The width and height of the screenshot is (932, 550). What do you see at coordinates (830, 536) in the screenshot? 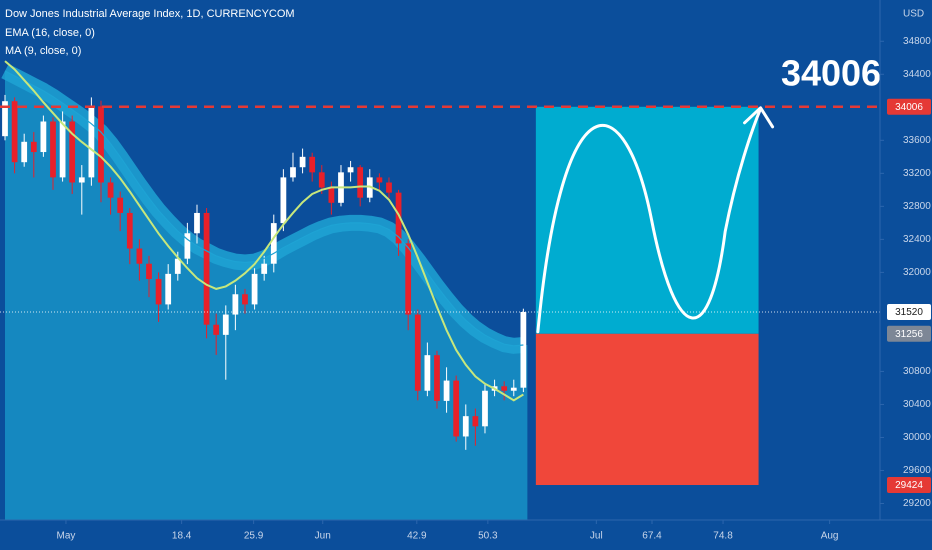
I see `x-tick-label: Aug` at bounding box center [830, 536].